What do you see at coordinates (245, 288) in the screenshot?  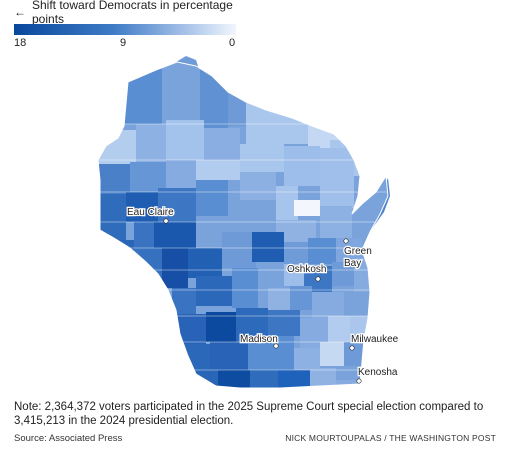 I see `county-juneau` at bounding box center [245, 288].